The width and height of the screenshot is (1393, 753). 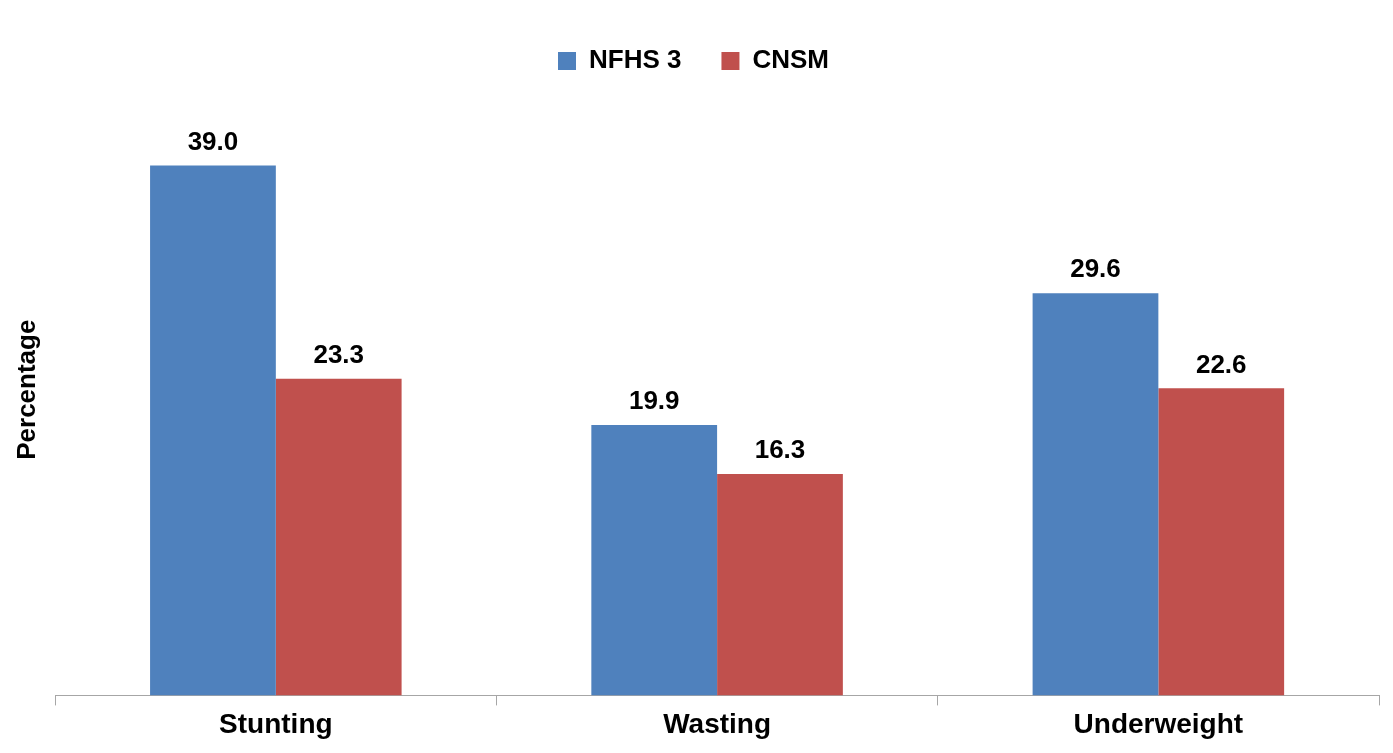 I want to click on x-tick-label: Underweight, so click(x=1158, y=723).